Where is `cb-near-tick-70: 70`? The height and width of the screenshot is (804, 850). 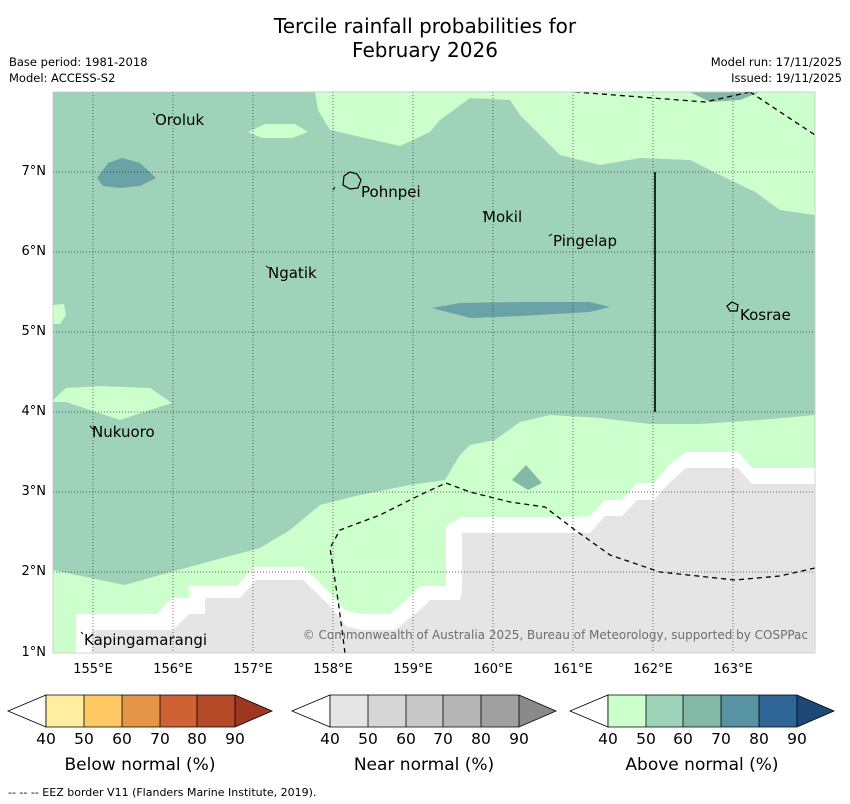
cb-near-tick-70: 70 is located at coordinates (443, 739).